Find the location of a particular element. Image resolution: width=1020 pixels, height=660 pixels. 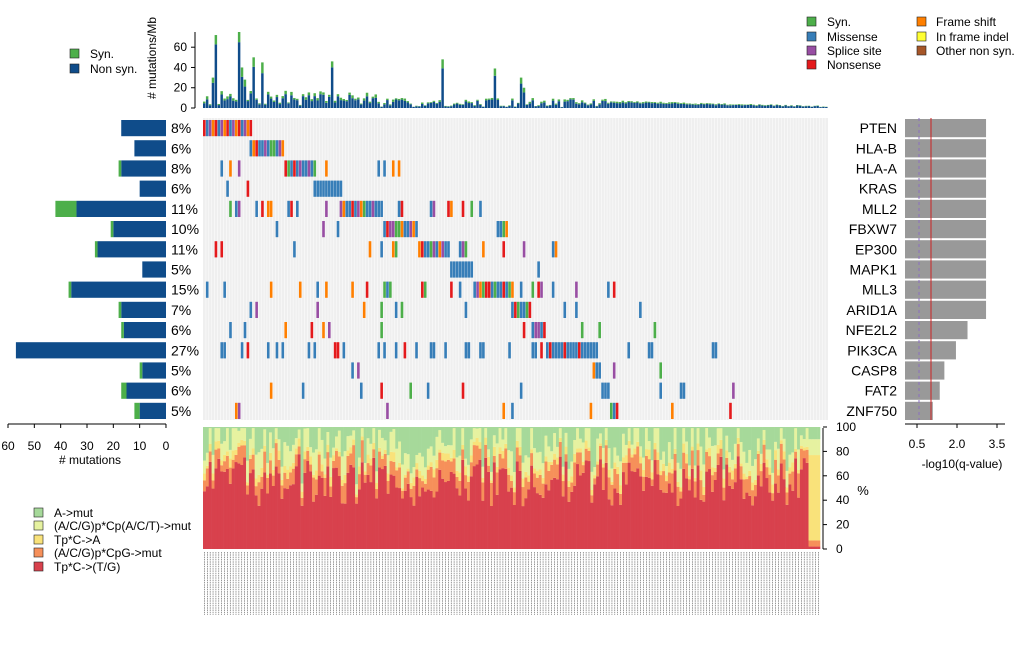

percentage-labels: 8%6%8%6%11%10%11%5%15%7%6%27%5%6%5% is located at coordinates (185, 269).